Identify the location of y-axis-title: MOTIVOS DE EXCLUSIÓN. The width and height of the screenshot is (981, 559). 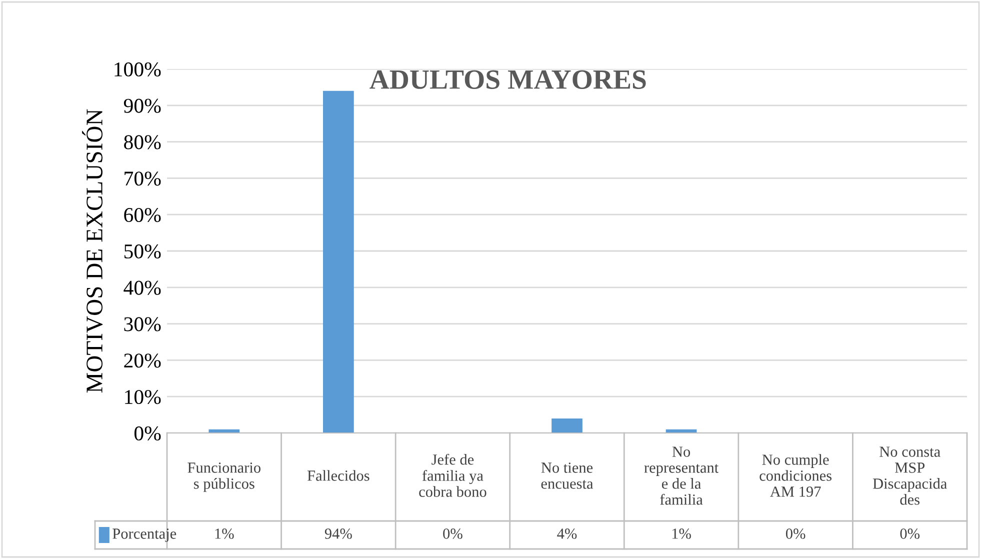
(92, 251).